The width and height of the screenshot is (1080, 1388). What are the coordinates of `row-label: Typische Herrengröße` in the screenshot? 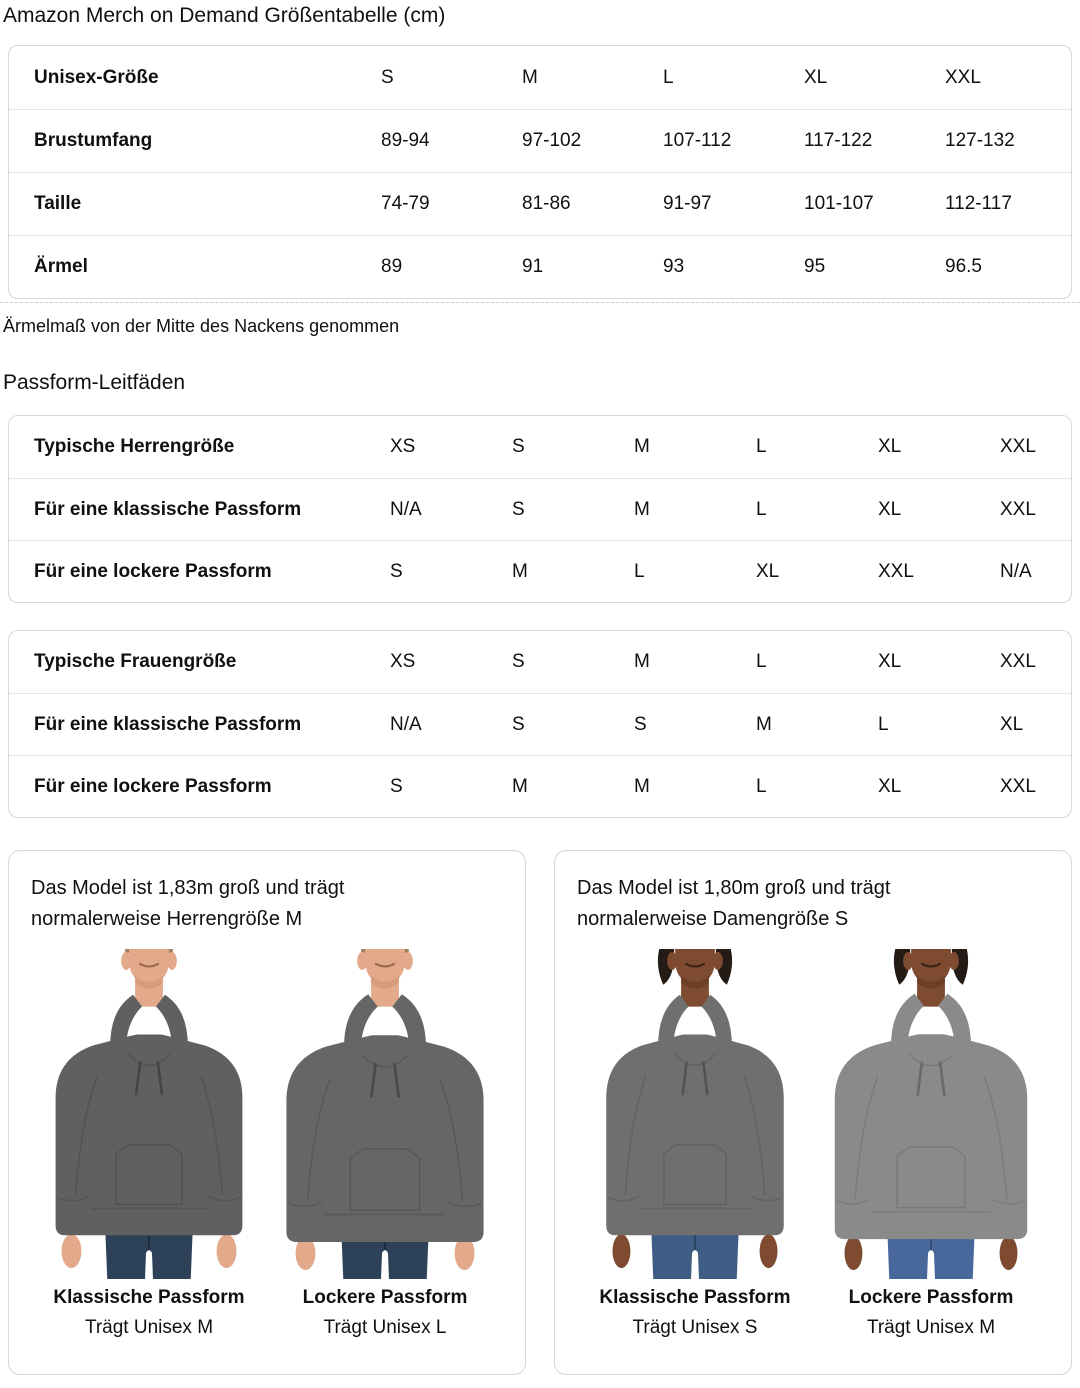 It's located at (134, 446).